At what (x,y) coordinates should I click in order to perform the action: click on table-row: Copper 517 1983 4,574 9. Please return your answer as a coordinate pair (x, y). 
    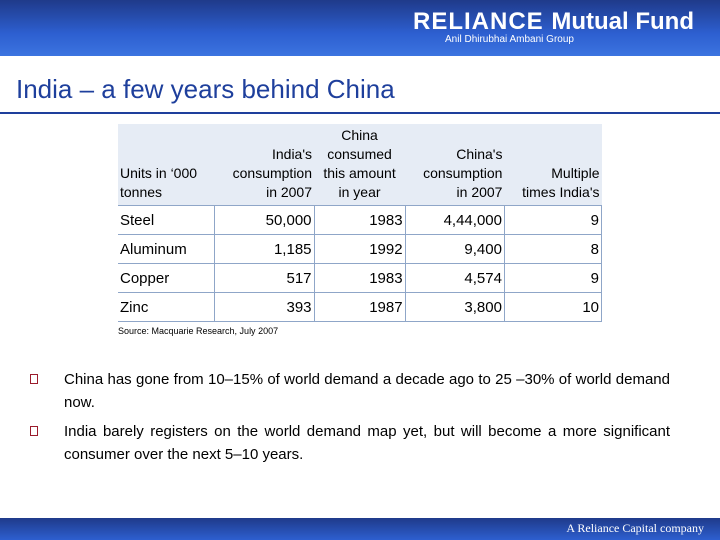
    Looking at the image, I should click on (360, 278).